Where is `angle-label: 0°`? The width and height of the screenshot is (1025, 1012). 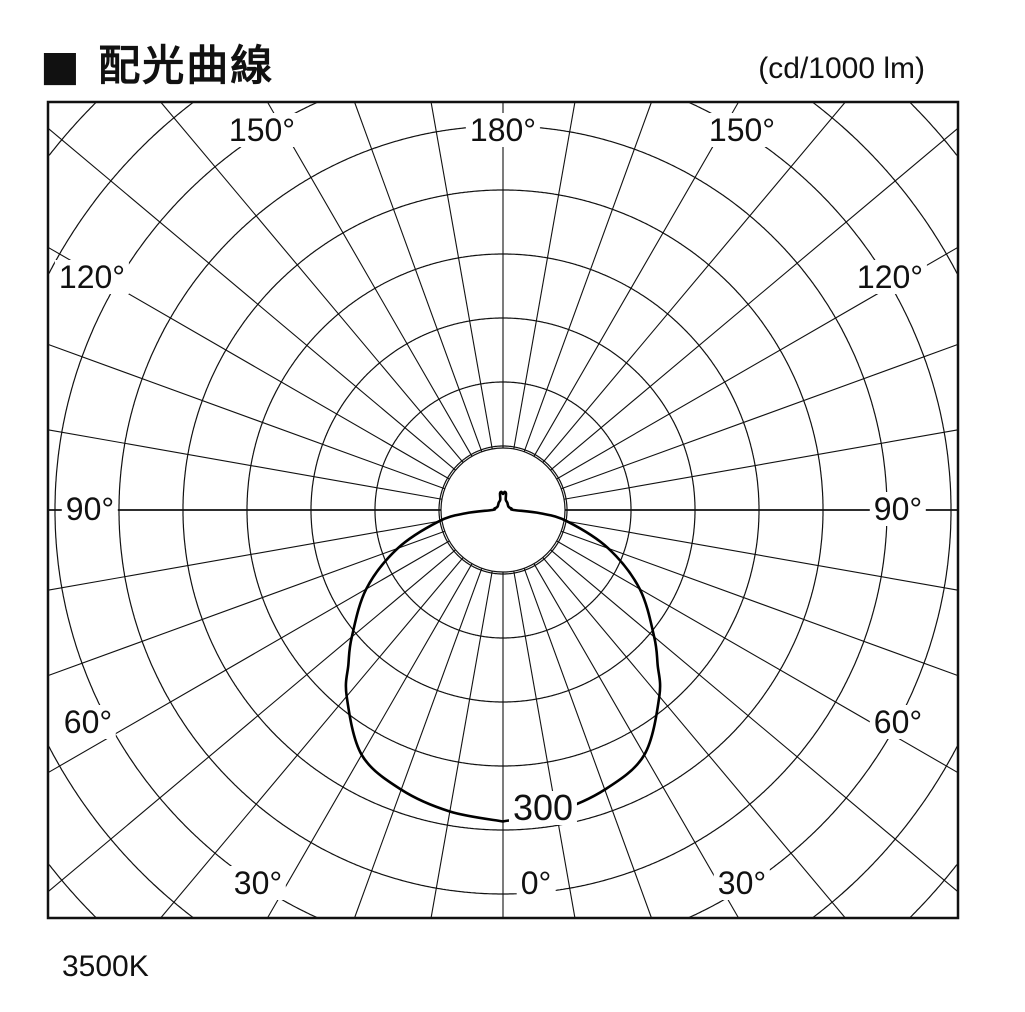 angle-label: 0° is located at coordinates (536, 883).